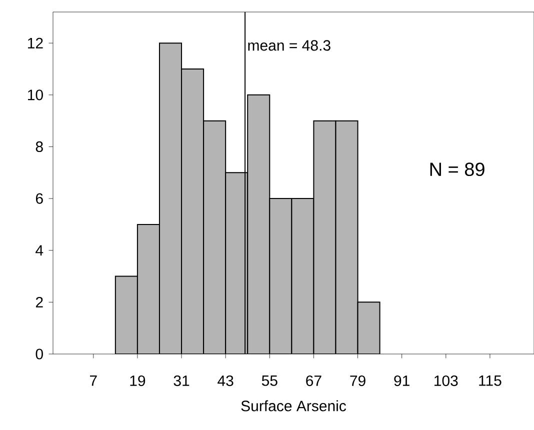  Describe the element at coordinates (490, 380) in the screenshot. I see `x-tick-label: 115` at that location.